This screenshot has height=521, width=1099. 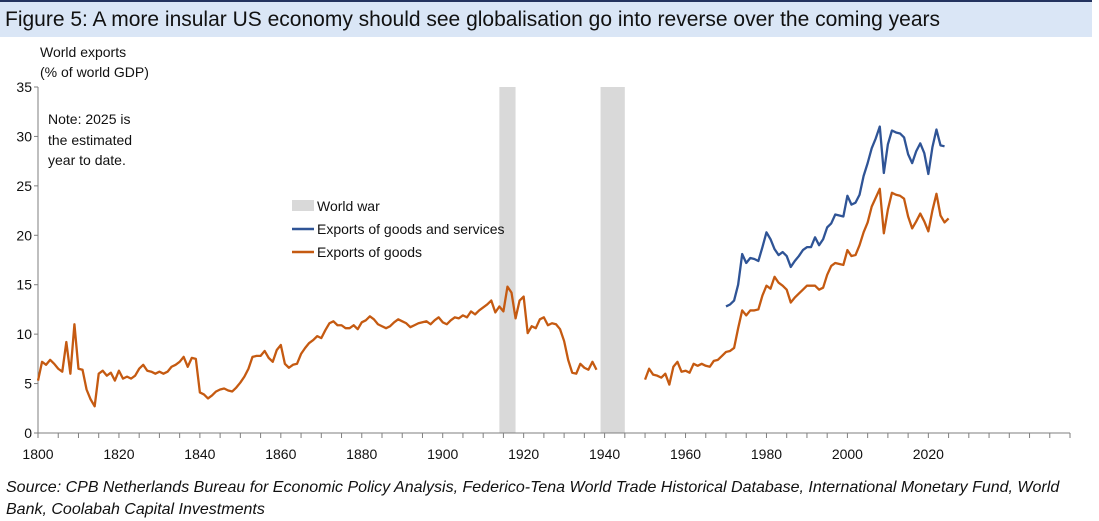 I want to click on x-tick-label-1960: 1960, so click(x=685, y=454).